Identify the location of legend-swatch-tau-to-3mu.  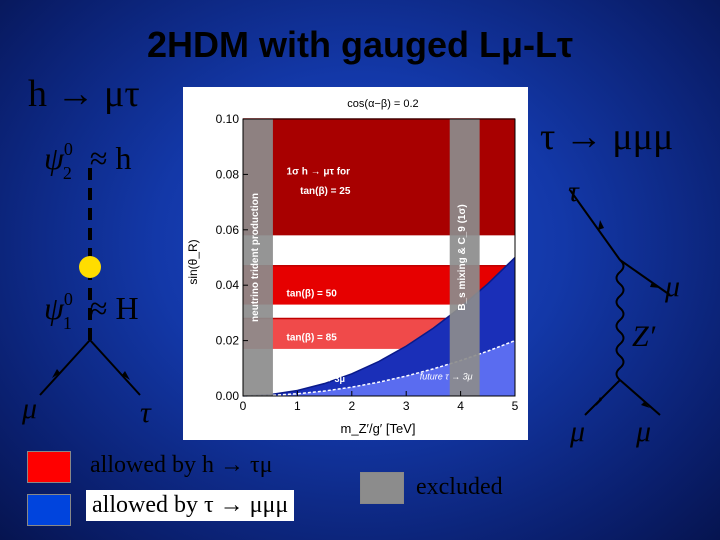
(49, 510).